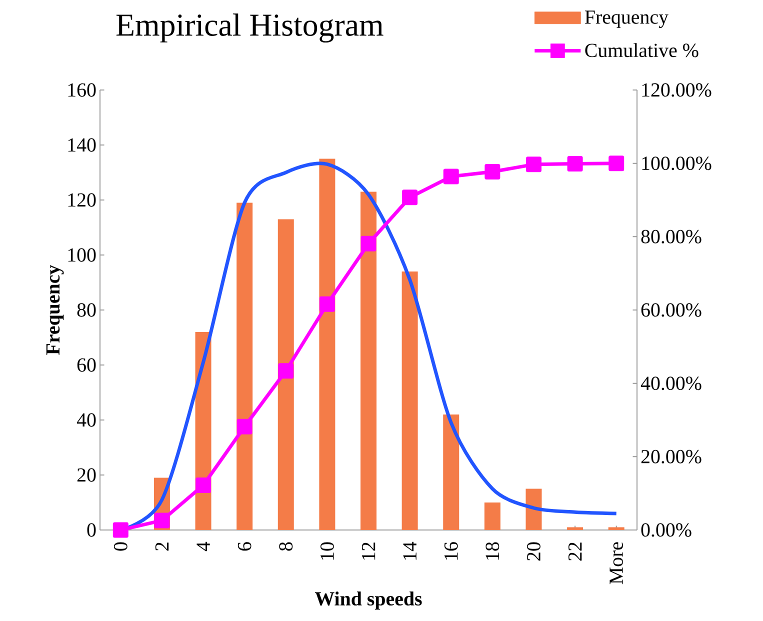 This screenshot has height=621, width=763. Describe the element at coordinates (286, 546) in the screenshot. I see `x-tick-label: 8` at that location.